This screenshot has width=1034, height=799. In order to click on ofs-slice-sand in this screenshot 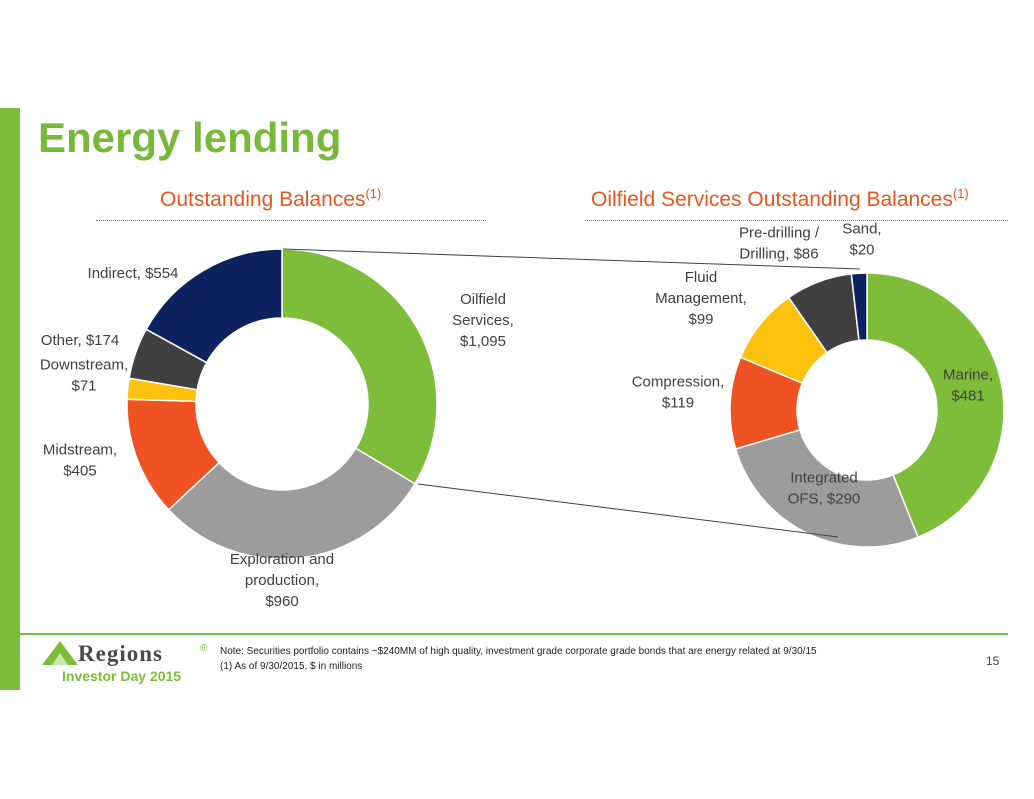, I will do `click(859, 307)`.